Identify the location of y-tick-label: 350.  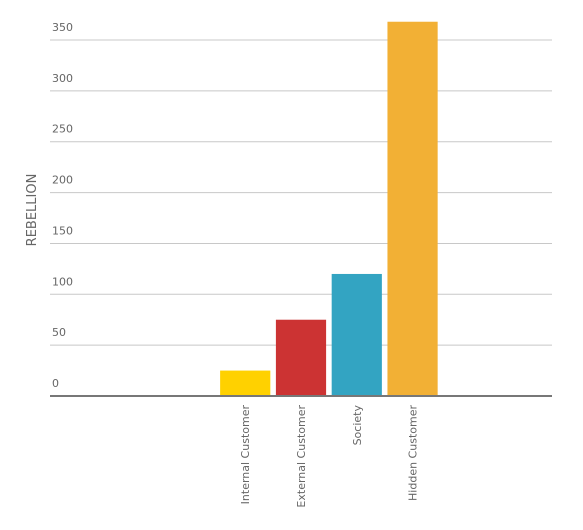
(62, 27).